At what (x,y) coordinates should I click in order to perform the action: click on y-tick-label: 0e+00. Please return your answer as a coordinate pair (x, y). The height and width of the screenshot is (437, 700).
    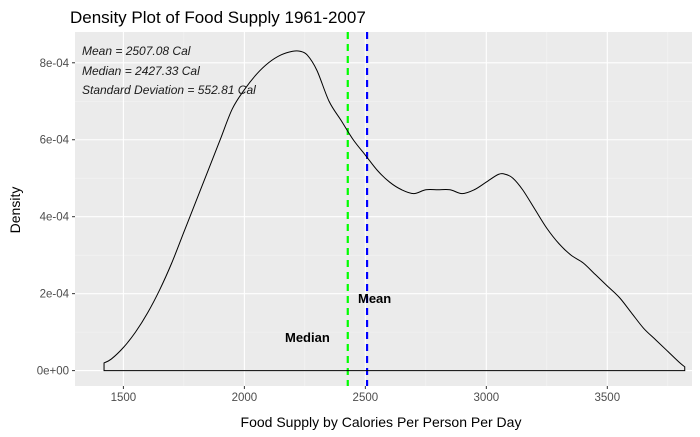
    Looking at the image, I should click on (53, 372).